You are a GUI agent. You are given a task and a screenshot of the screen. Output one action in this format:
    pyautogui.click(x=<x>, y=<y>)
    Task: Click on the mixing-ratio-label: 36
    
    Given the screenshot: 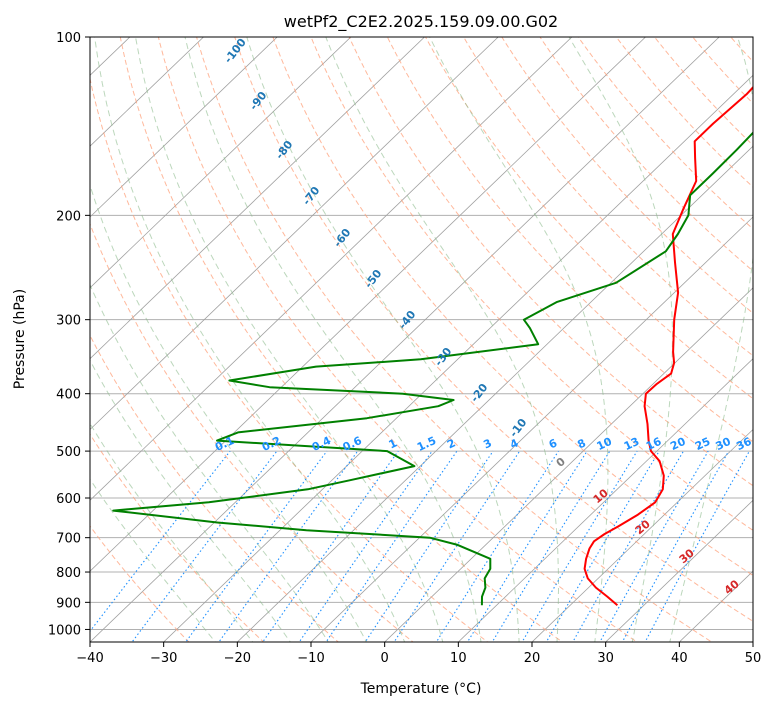 What is the action you would take?
    pyautogui.click(x=744, y=444)
    